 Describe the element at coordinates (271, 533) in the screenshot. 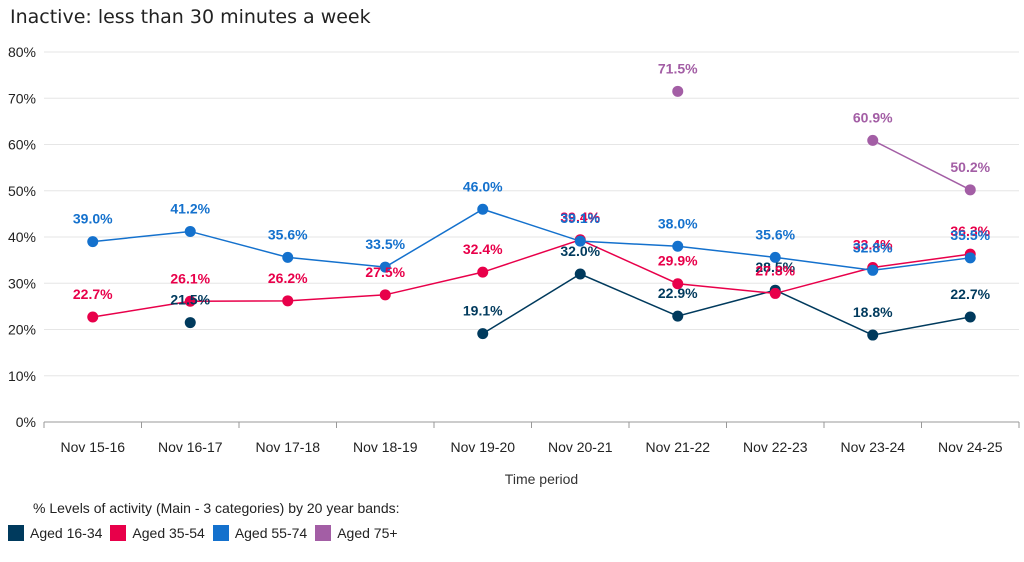

I see `legend-label: Aged 55-74` at that location.